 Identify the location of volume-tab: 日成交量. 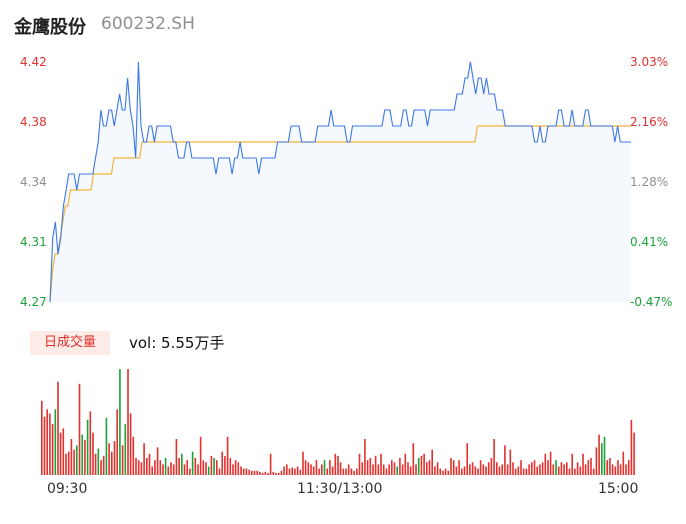
(70, 343).